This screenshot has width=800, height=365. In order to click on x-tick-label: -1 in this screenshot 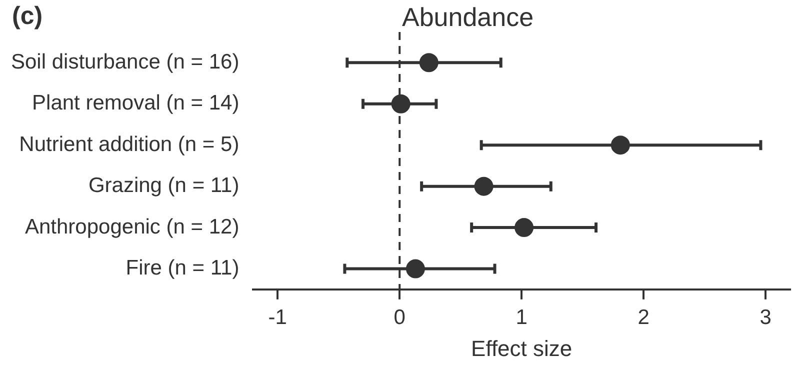, I will do `click(277, 317)`.